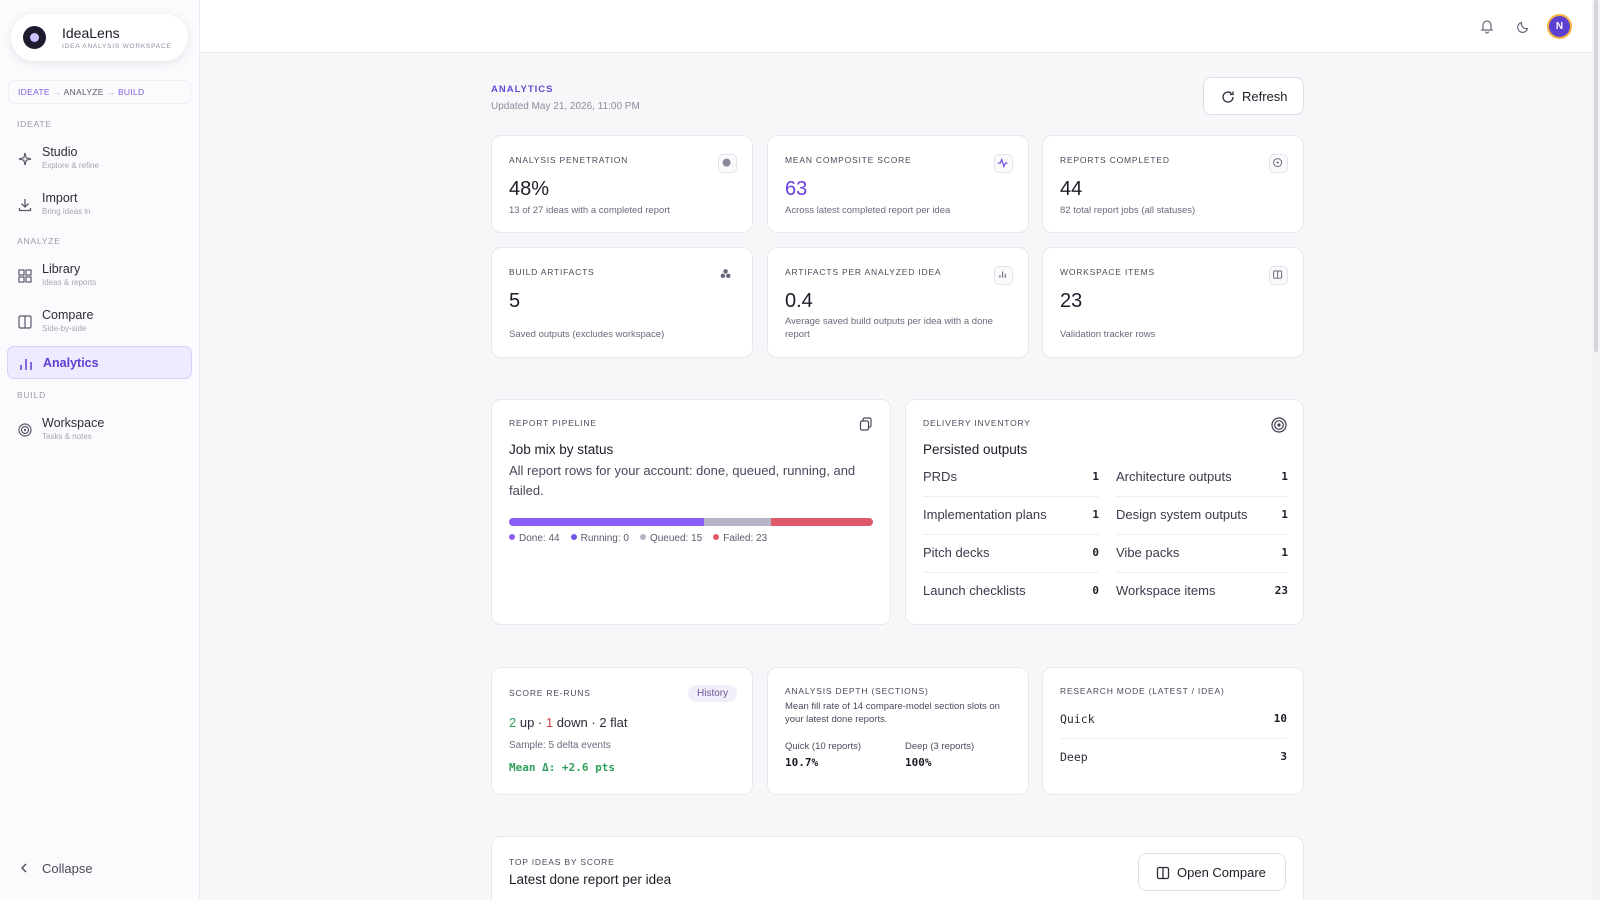 This screenshot has width=1600, height=900. Describe the element at coordinates (529, 189) in the screenshot. I see `metric-value: 48%` at that location.